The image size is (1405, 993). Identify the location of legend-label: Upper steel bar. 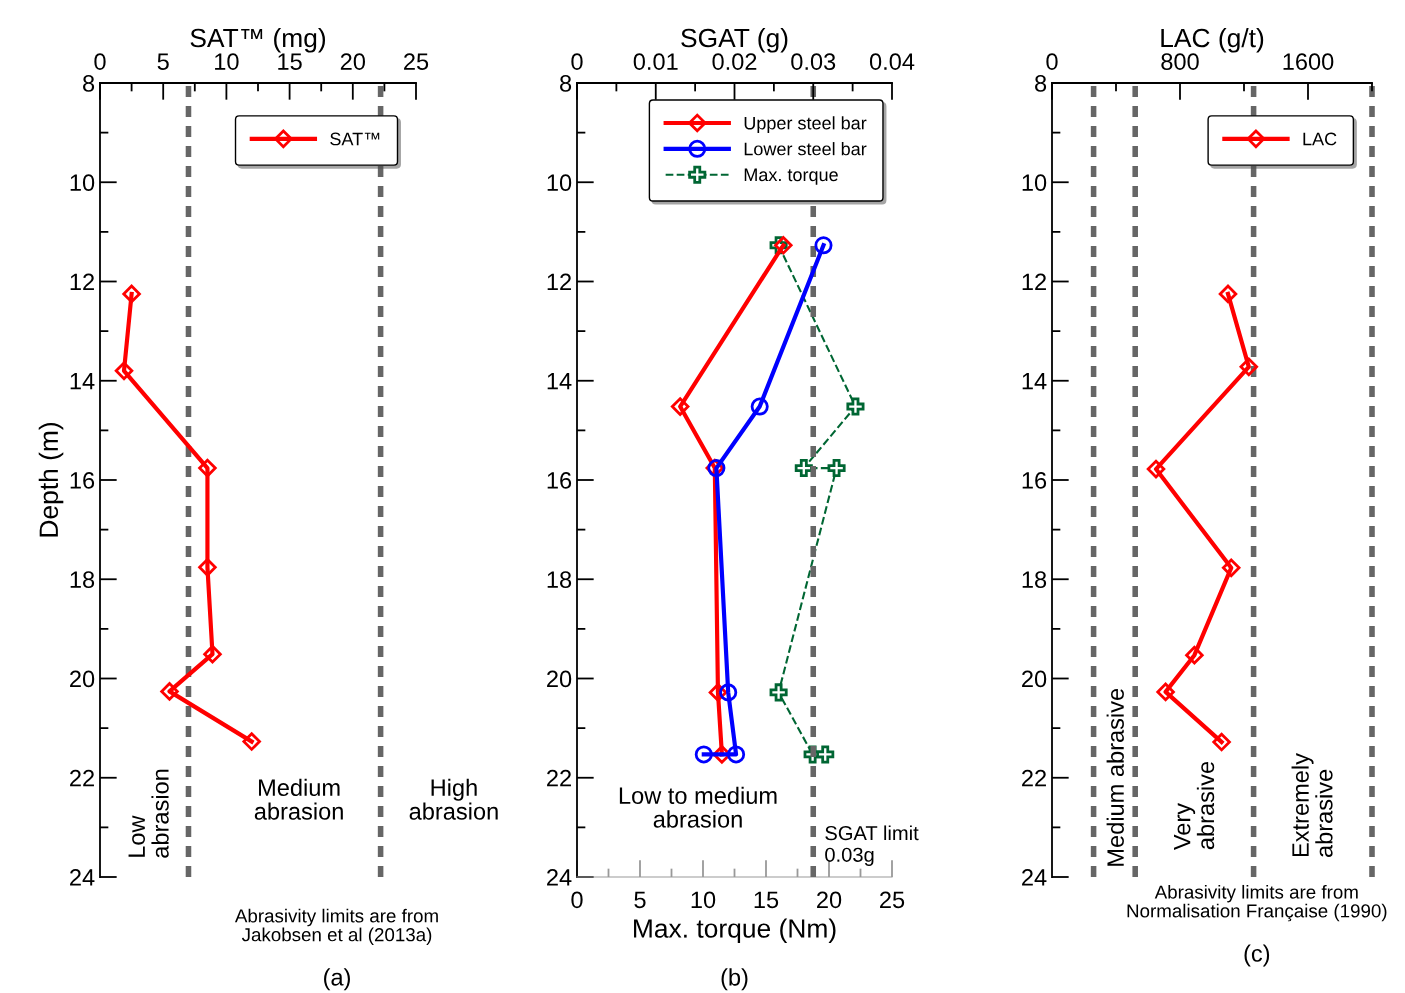
(805, 125).